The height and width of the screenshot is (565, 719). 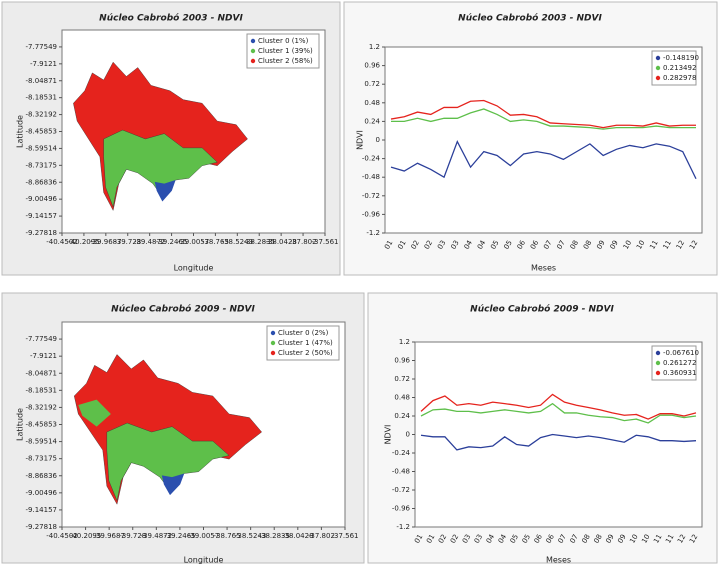 I want to click on y-tick-label: -1.2, so click(x=373, y=233).